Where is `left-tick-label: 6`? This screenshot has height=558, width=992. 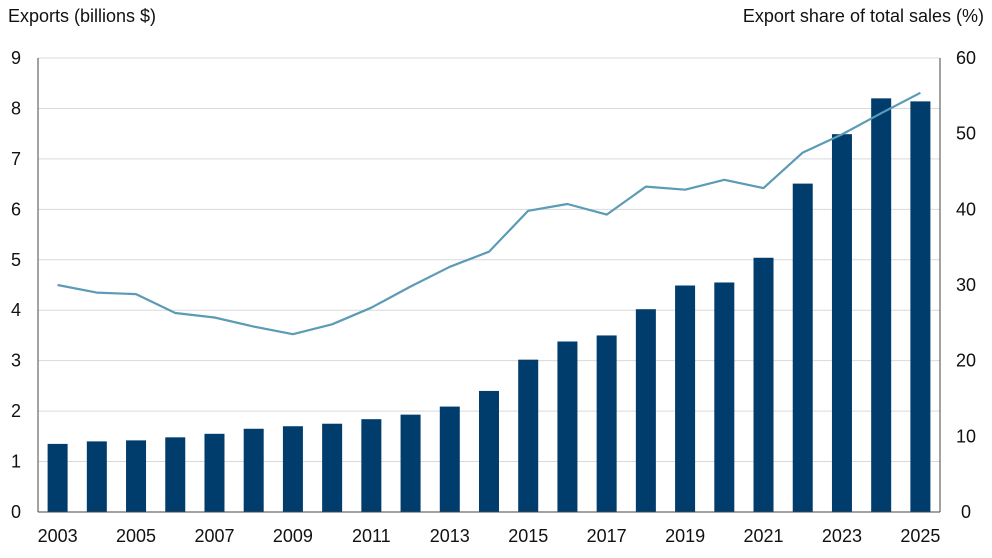 left-tick-label: 6 is located at coordinates (16, 209).